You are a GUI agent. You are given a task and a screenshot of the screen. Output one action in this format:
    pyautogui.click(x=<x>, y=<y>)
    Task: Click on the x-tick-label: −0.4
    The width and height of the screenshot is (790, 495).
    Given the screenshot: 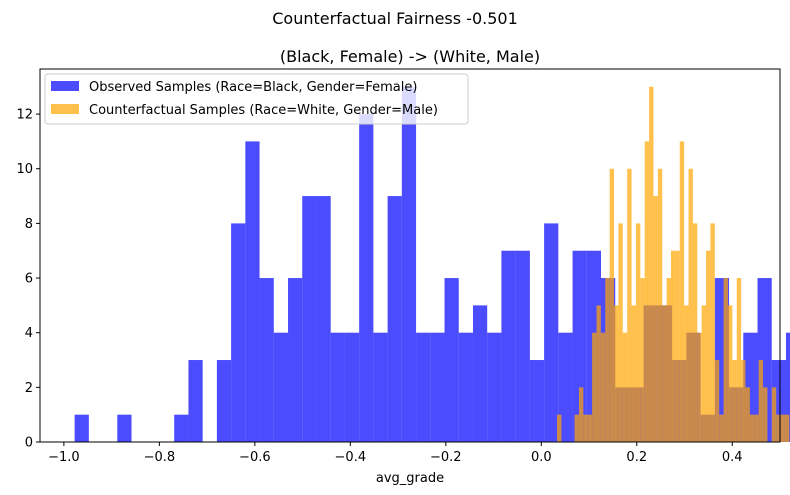 What is the action you would take?
    pyautogui.click(x=351, y=457)
    